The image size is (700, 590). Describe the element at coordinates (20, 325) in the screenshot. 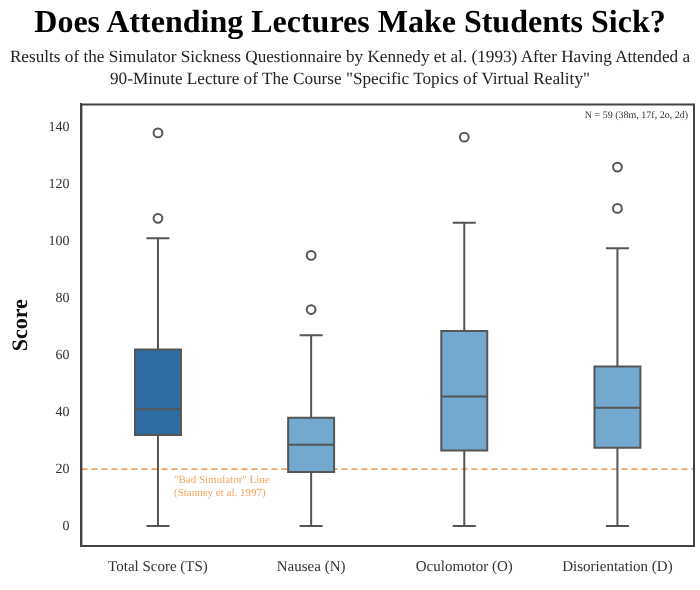

I see `y-axis-title: Score` at that location.